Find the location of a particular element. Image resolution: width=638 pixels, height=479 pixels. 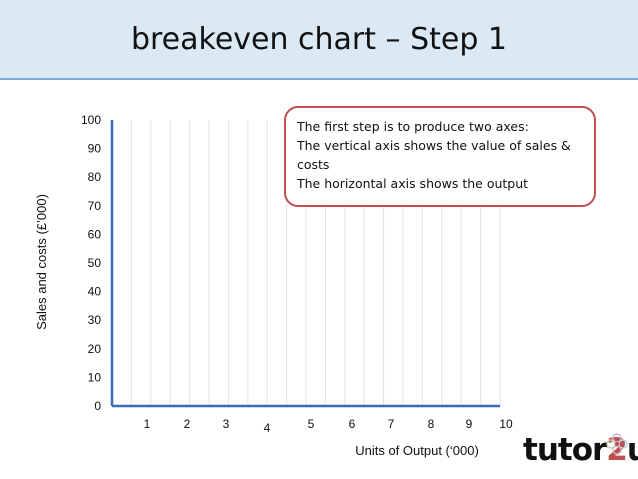

x-tick-label: 10 is located at coordinates (506, 424).